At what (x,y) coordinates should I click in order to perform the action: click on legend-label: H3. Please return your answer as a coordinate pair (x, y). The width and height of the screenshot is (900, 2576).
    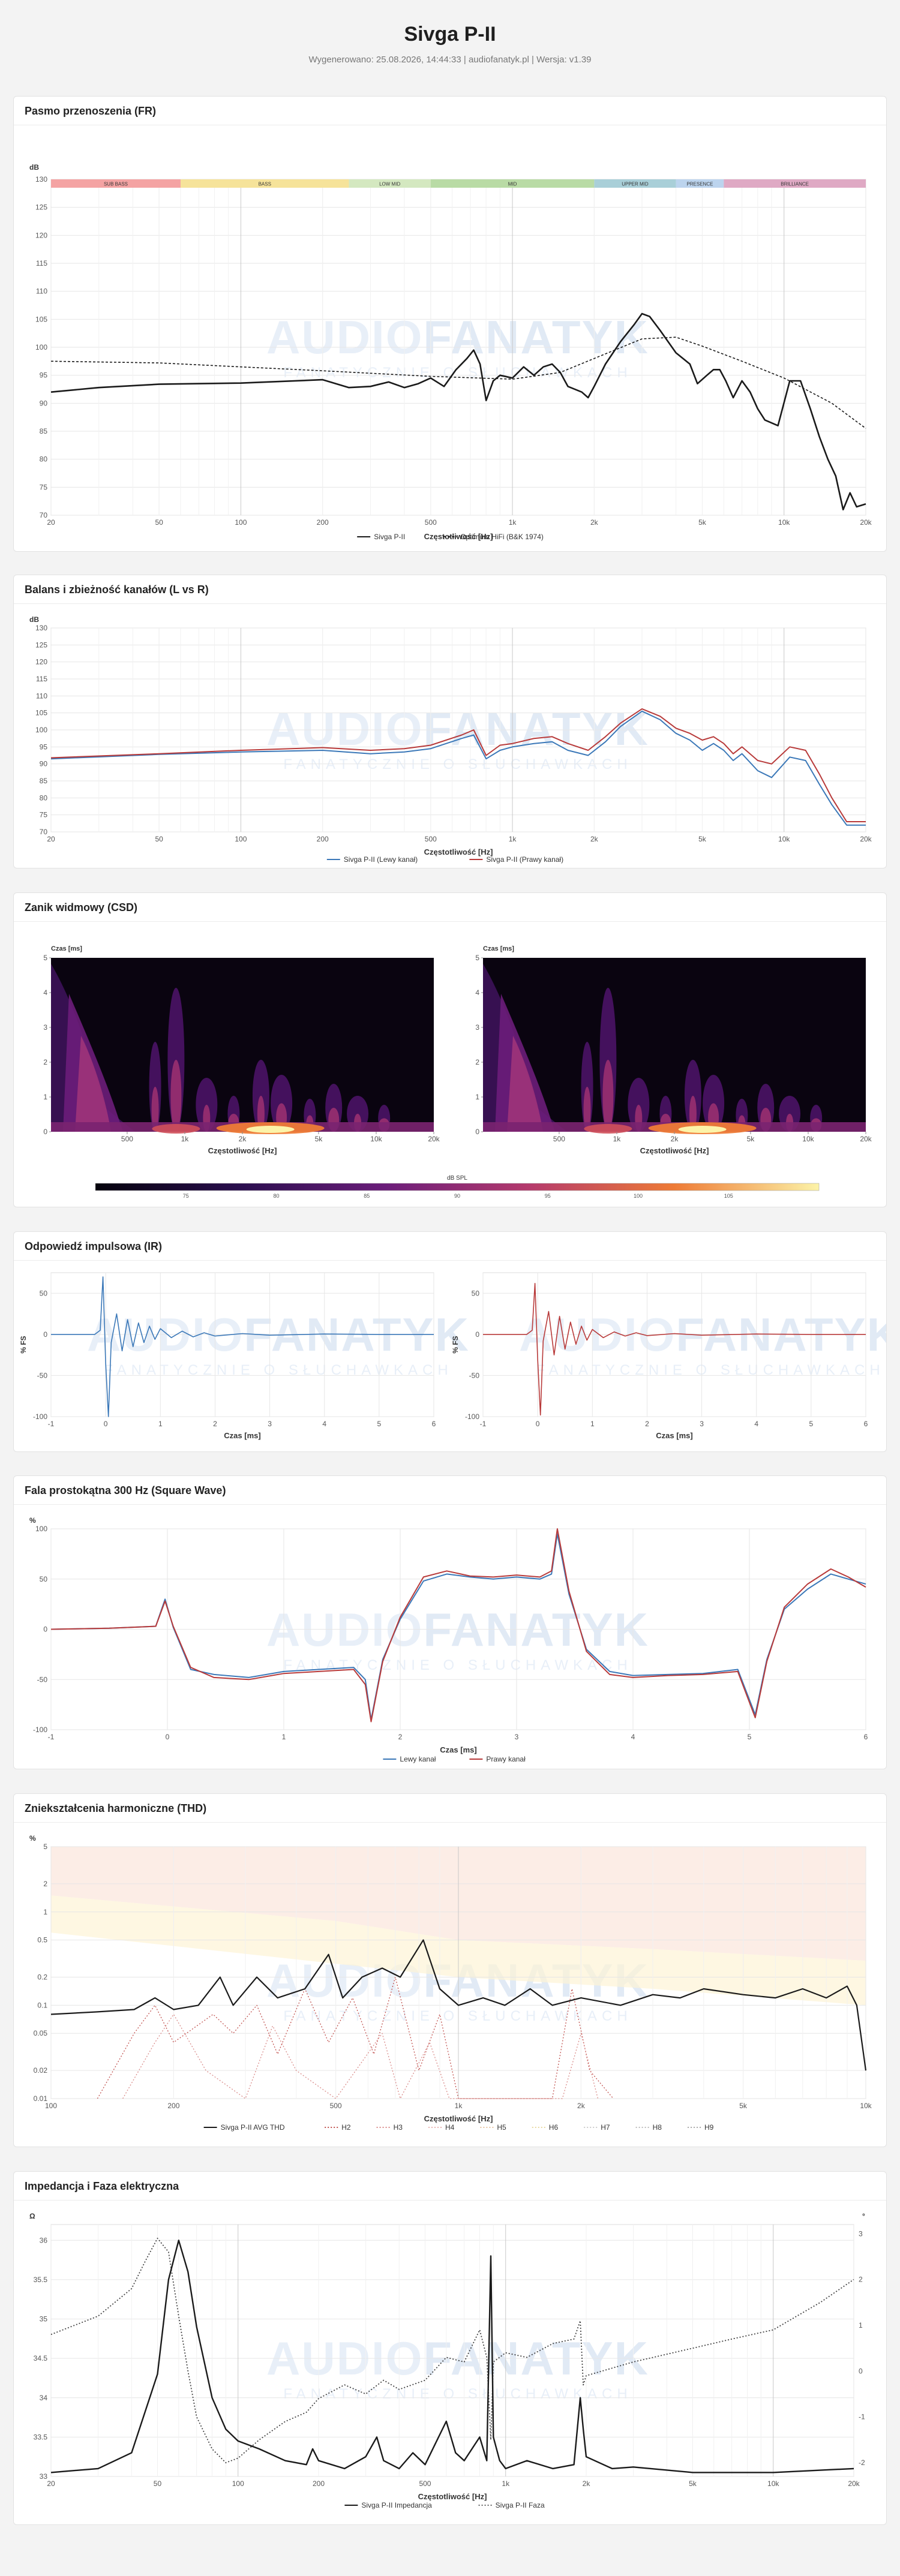
    Looking at the image, I should click on (399, 2128).